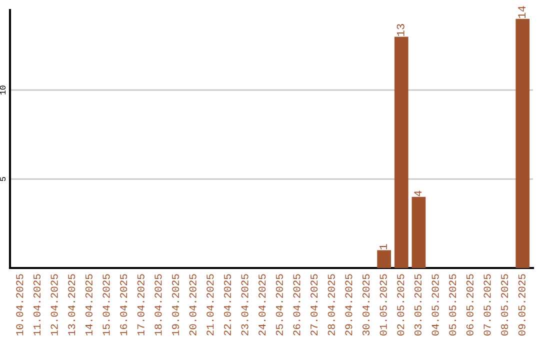 The width and height of the screenshot is (540, 340). I want to click on x-tick-label: 28.04.2025, so click(331, 305).